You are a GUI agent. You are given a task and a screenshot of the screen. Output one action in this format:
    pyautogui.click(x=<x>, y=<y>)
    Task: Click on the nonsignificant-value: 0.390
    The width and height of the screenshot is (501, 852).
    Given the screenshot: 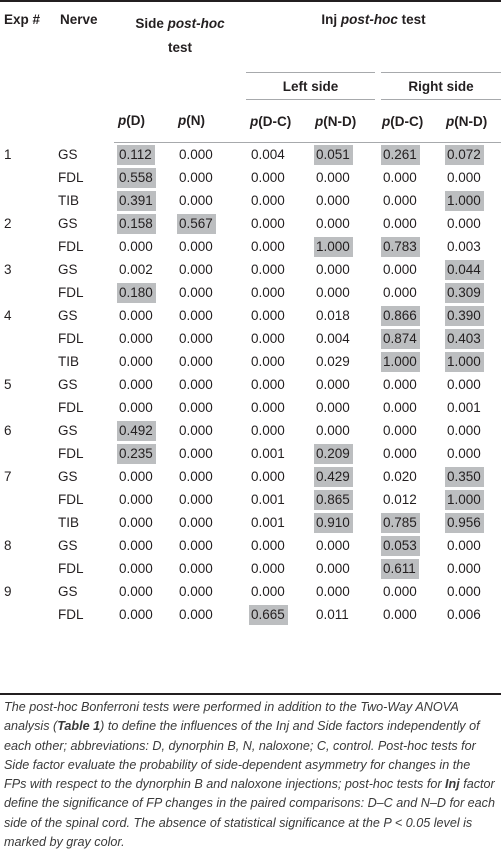 What is the action you would take?
    pyautogui.click(x=464, y=315)
    